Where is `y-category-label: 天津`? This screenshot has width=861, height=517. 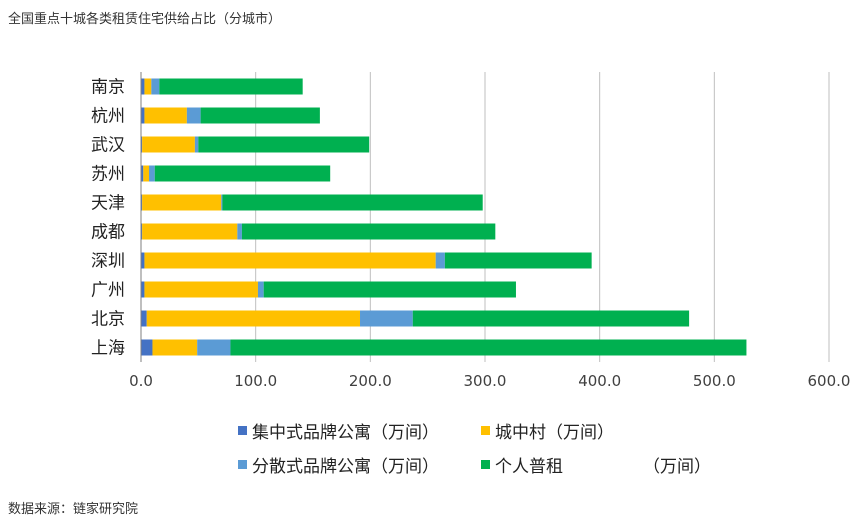
y-category-label: 天津 is located at coordinates (108, 204).